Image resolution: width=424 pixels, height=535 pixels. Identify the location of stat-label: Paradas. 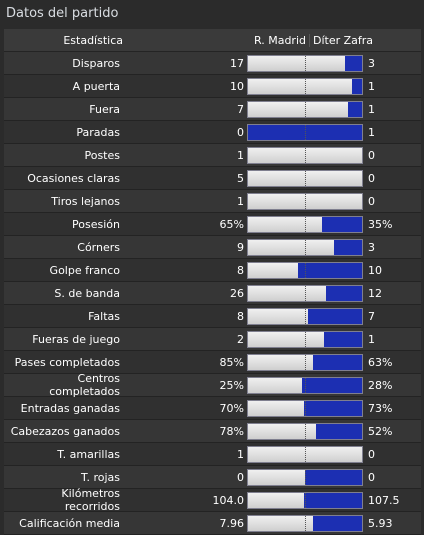
(98, 132).